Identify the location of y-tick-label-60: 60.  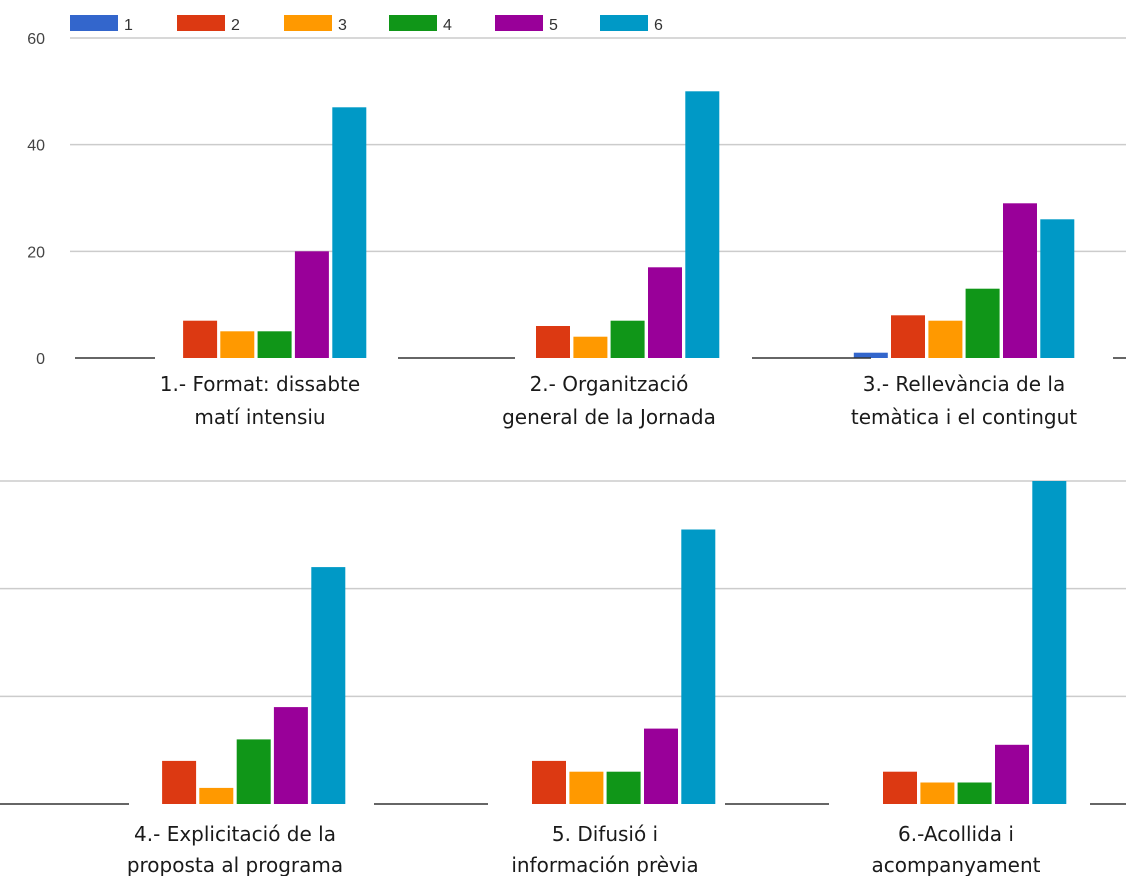
(36, 39).